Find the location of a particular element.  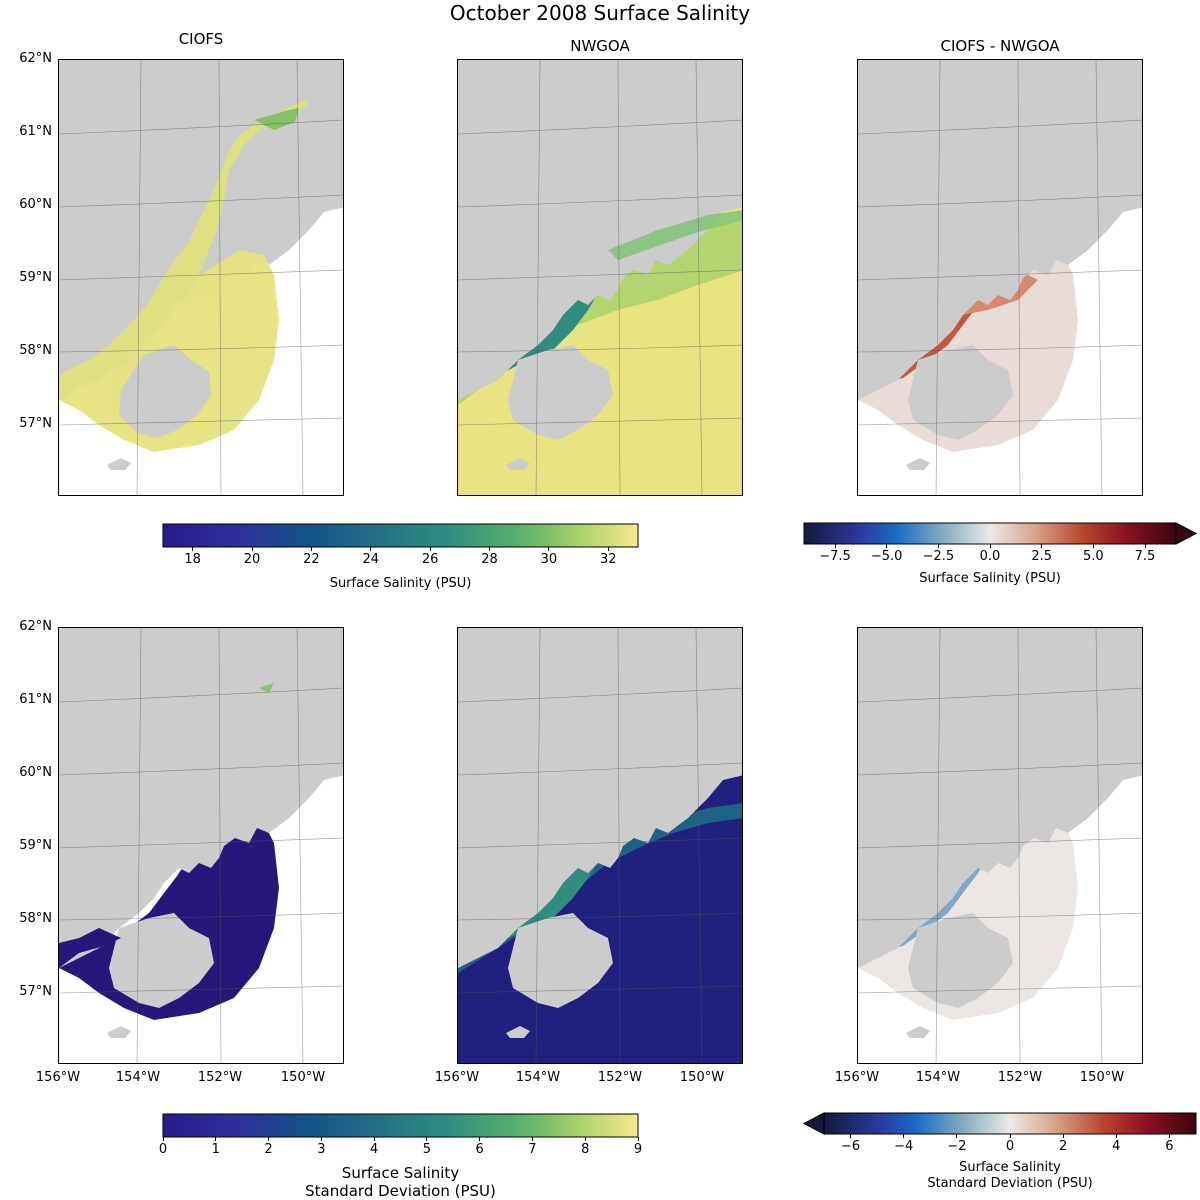

lon-label: 154°W is located at coordinates (138, 1077).